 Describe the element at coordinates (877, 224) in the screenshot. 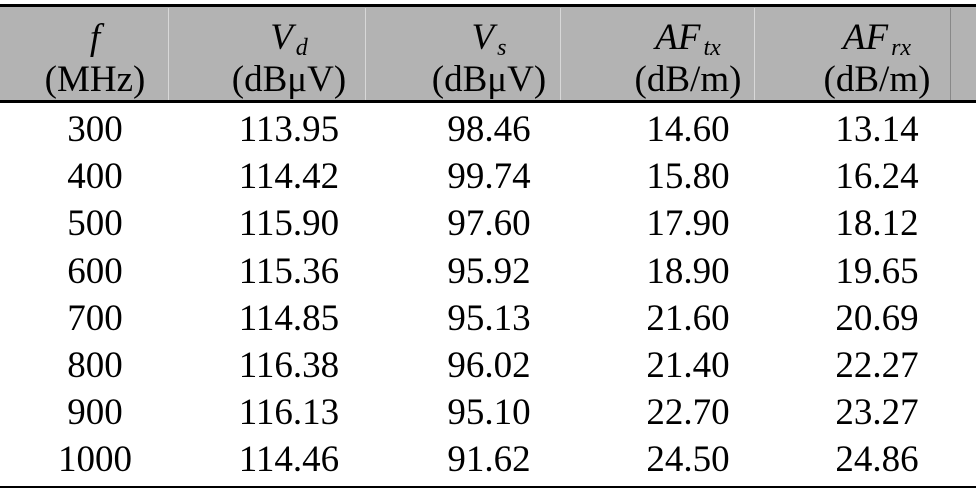

I see `table-cell: 18.12` at that location.